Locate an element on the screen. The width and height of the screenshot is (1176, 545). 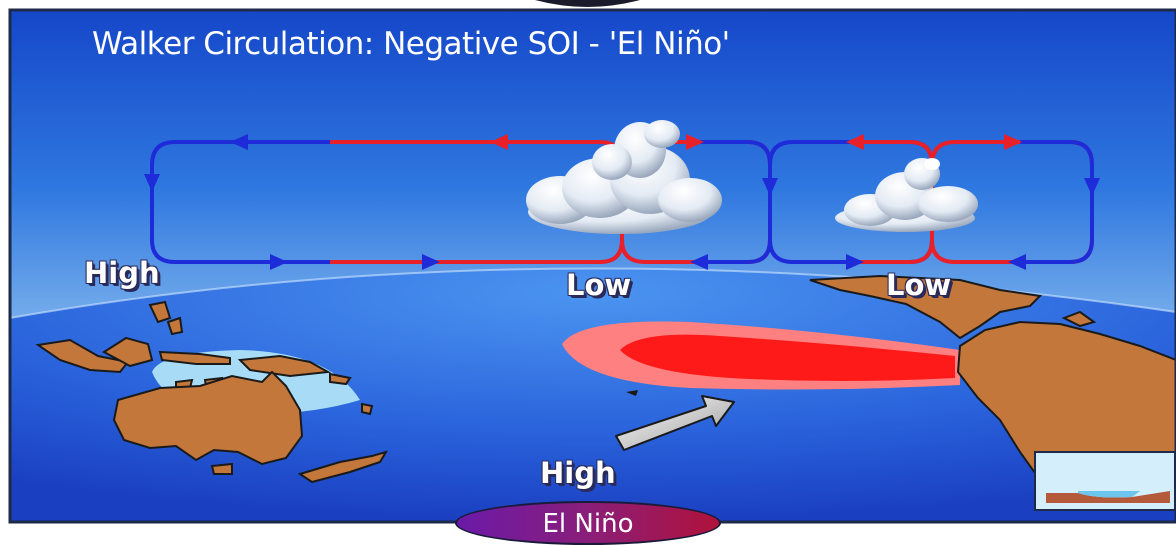
thermocline-inset-graphic is located at coordinates (1108, 497).